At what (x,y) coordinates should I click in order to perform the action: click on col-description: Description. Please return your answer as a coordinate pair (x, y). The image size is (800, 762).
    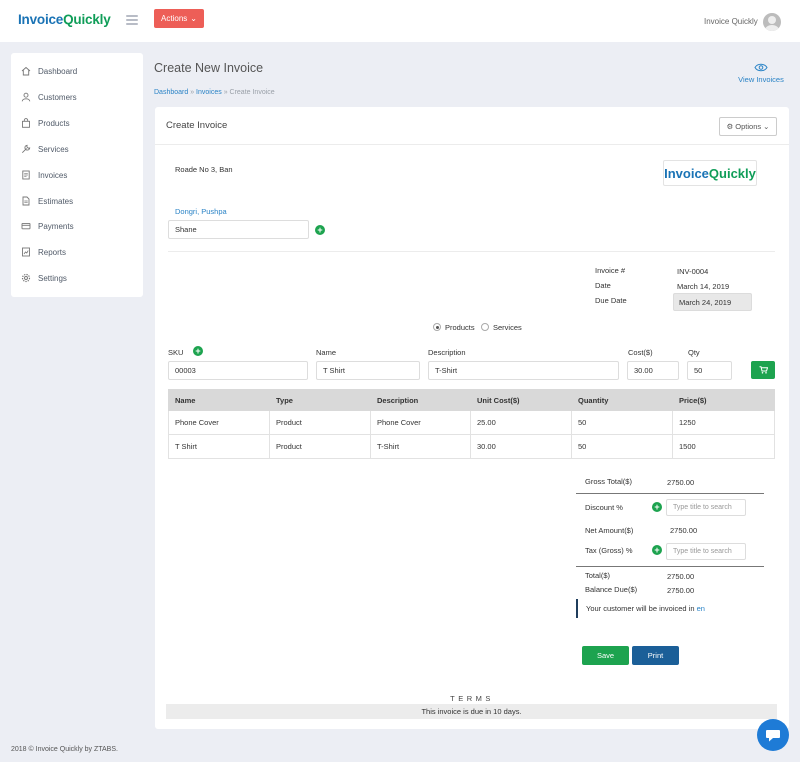
    Looking at the image, I should click on (420, 400).